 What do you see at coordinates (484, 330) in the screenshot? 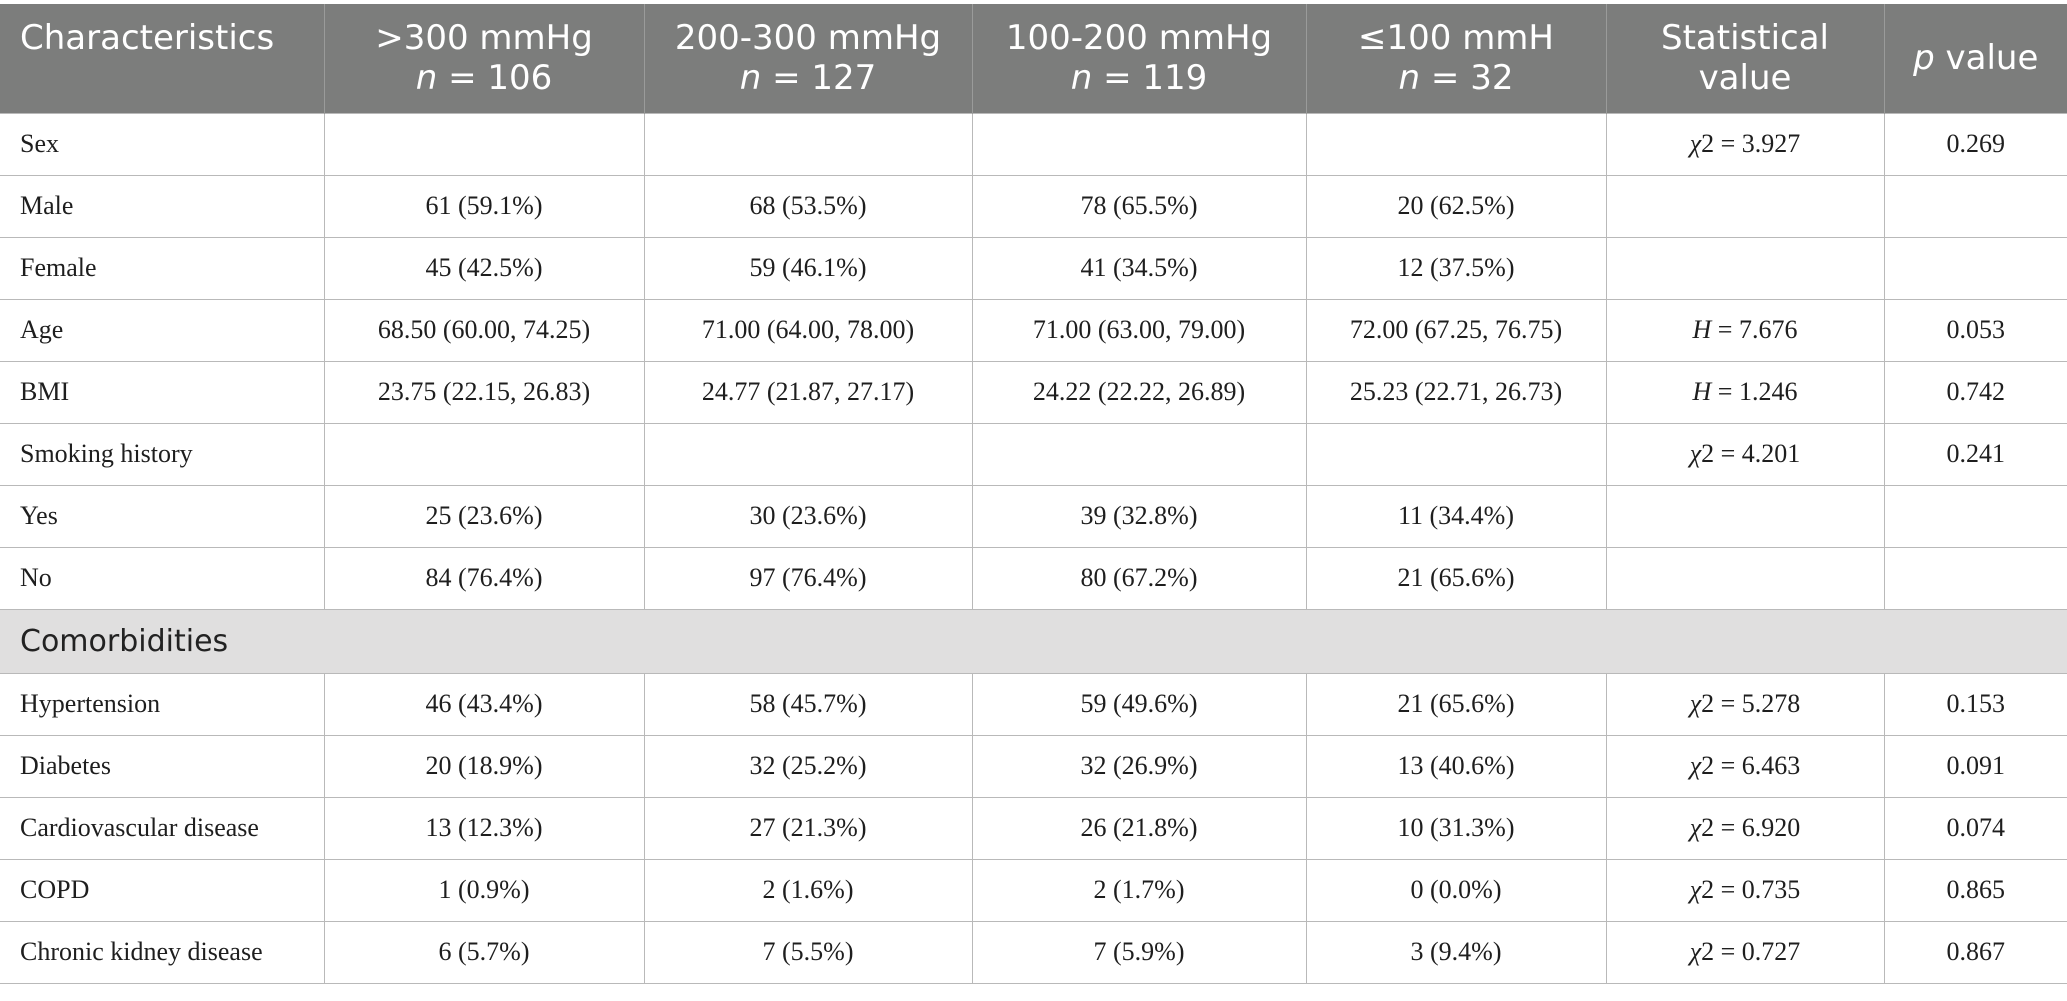
I see `cell-group-over-300: 68.50 (60.00, 74.25)` at bounding box center [484, 330].